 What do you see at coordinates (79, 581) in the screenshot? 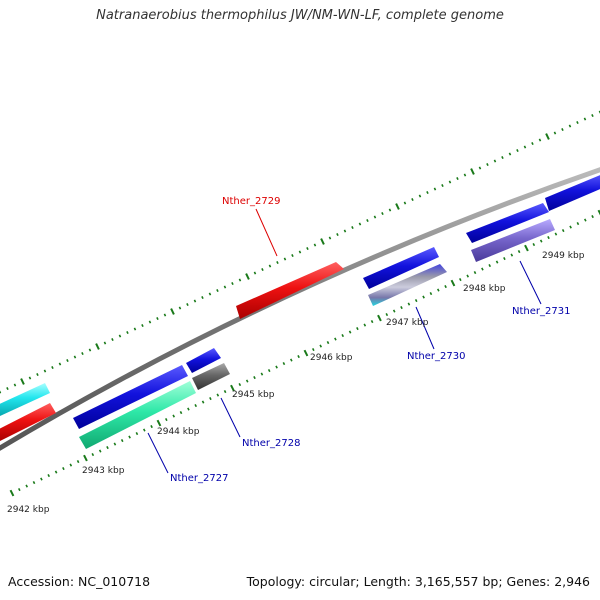
I see `accession-label: Accession: NC_010718` at bounding box center [79, 581].